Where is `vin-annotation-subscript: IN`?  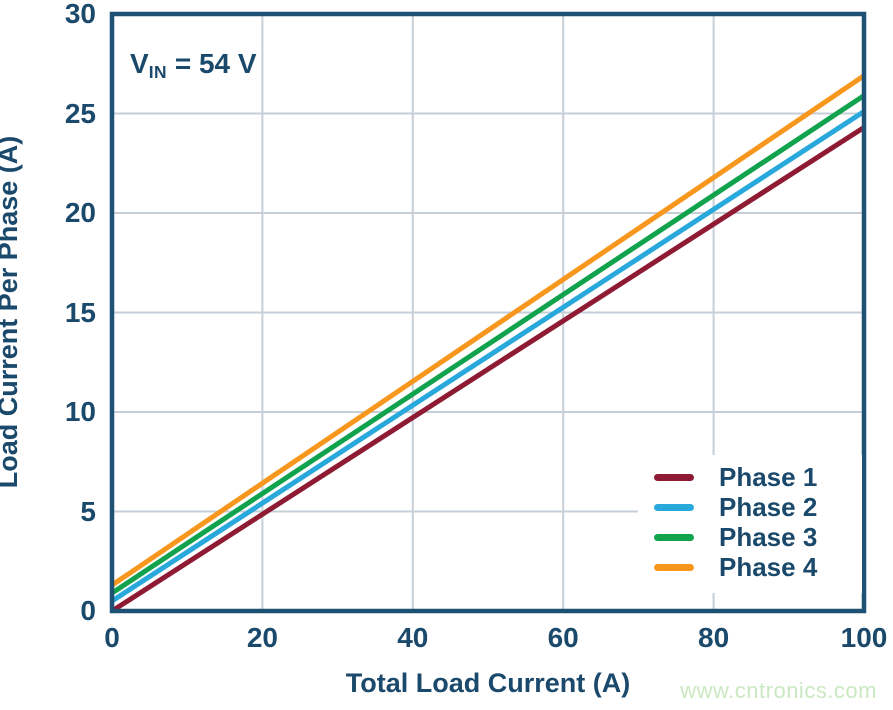
vin-annotation-subscript: IN is located at coordinates (158, 72).